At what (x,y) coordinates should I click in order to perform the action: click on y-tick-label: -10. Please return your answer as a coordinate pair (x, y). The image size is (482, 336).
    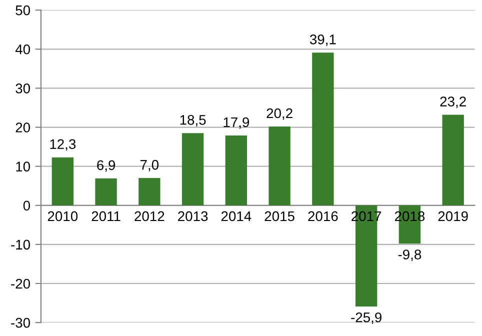
    Looking at the image, I should click on (20, 245).